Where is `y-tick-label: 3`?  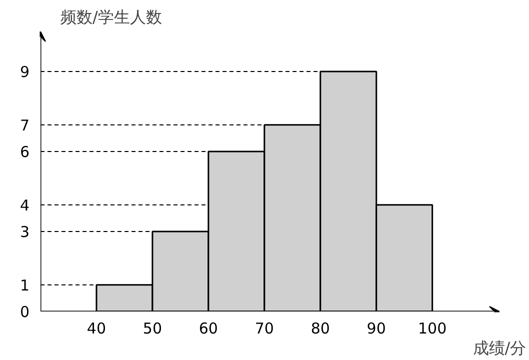
y-tick-label: 3 is located at coordinates (25, 232).